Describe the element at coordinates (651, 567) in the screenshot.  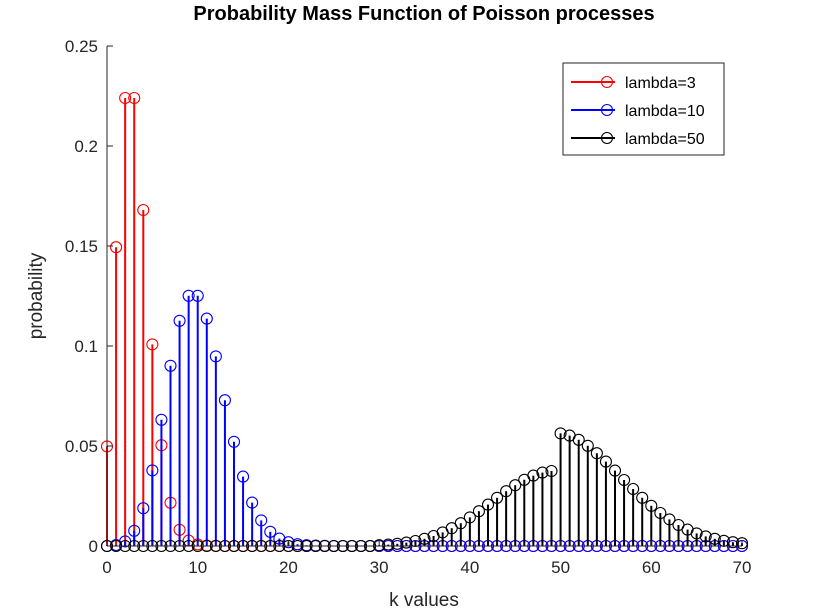
I see `x-tick-label: 60` at that location.